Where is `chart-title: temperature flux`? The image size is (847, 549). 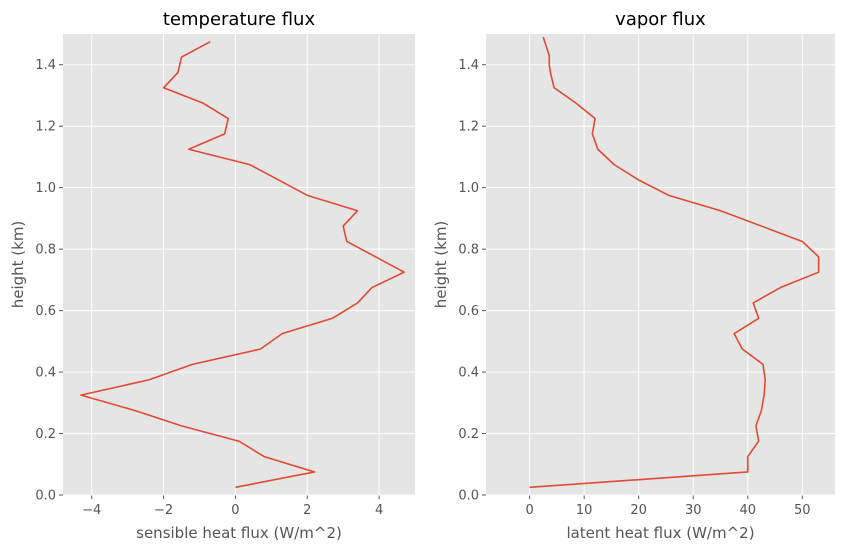 chart-title: temperature flux is located at coordinates (239, 19).